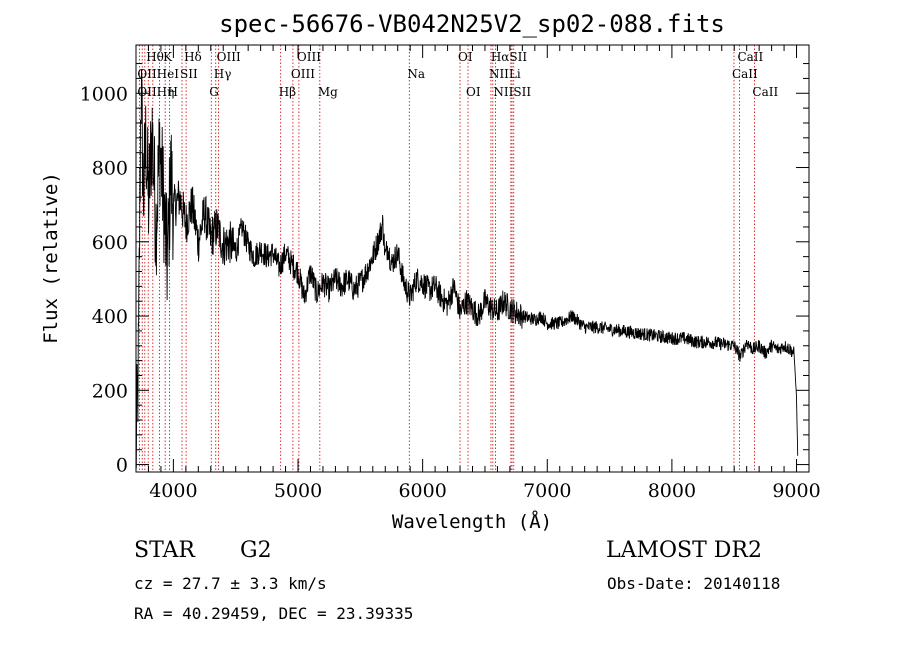  I want to click on line-label-9: SII, so click(189, 74).